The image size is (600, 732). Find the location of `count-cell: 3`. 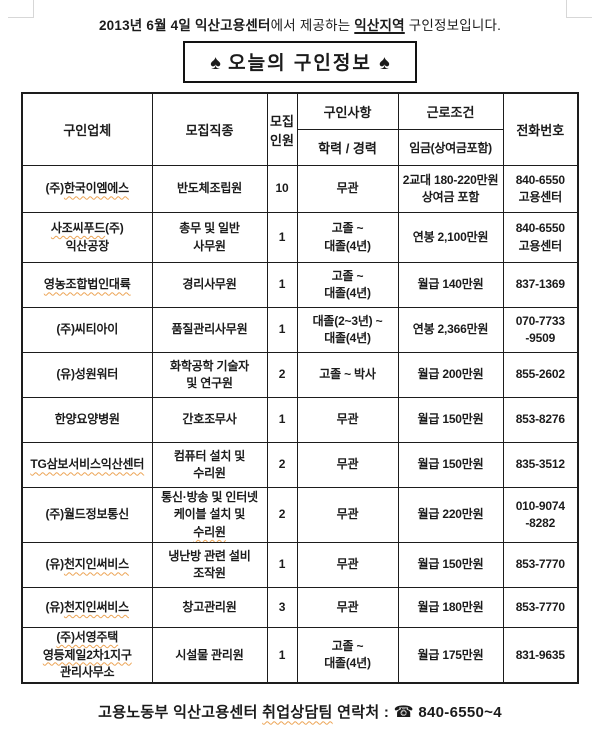

count-cell: 3 is located at coordinates (282, 608).